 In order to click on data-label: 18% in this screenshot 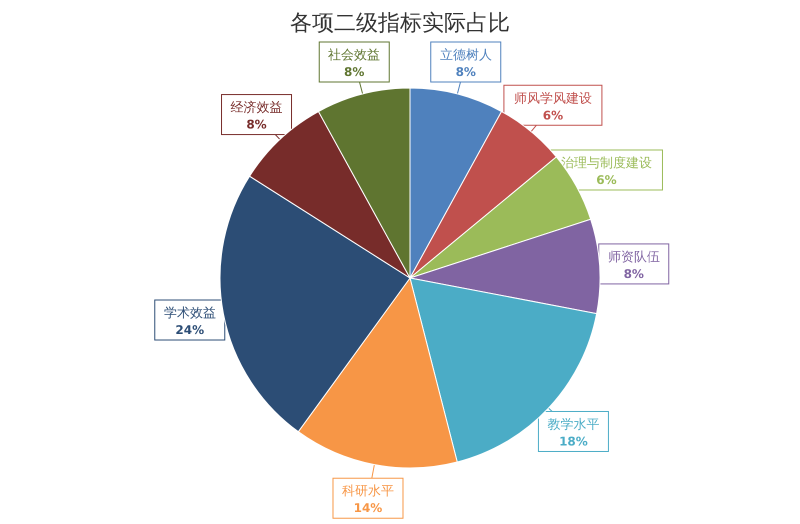, I will do `click(573, 441)`.